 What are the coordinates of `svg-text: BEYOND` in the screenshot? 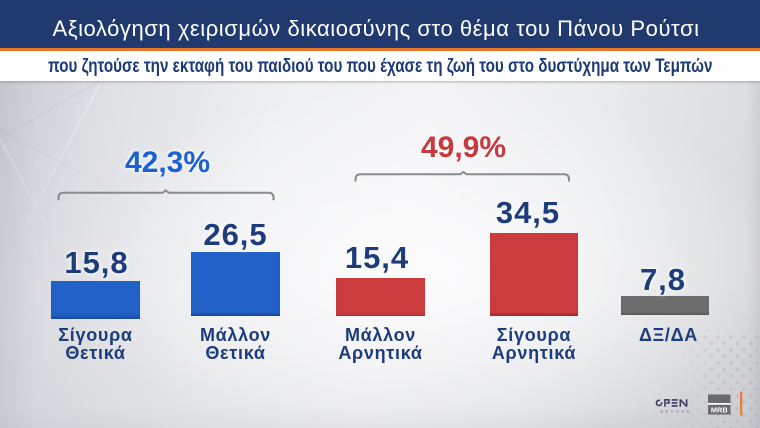 It's located at (676, 411).